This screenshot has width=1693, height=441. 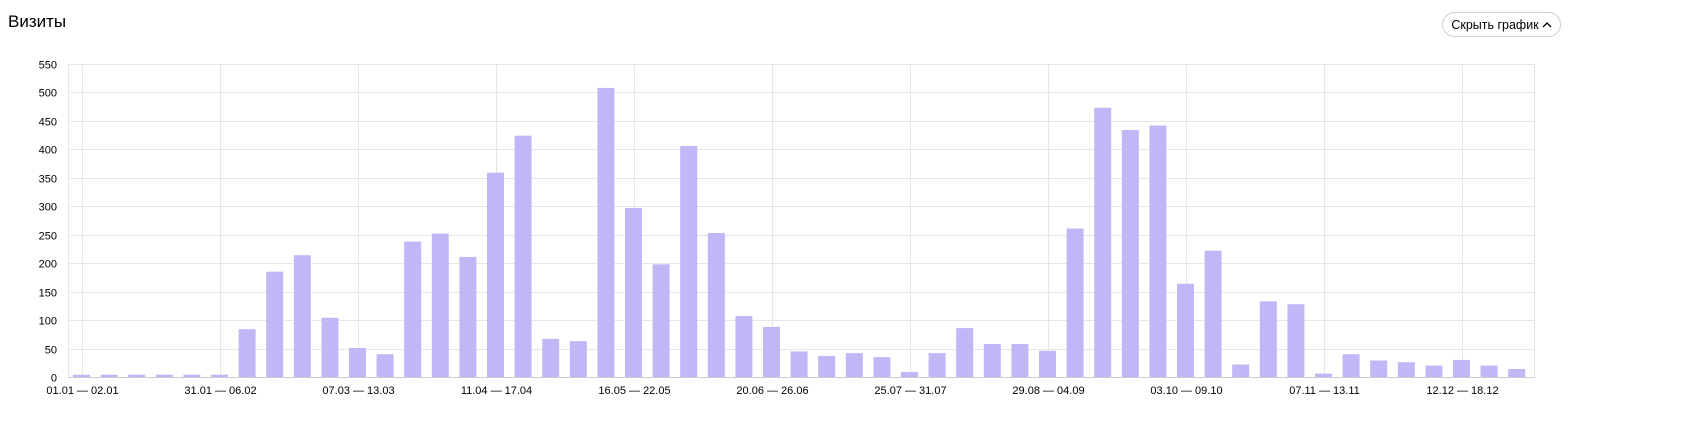 What do you see at coordinates (772, 391) in the screenshot?
I see `x-tick-label: 20.06 — 26.06` at bounding box center [772, 391].